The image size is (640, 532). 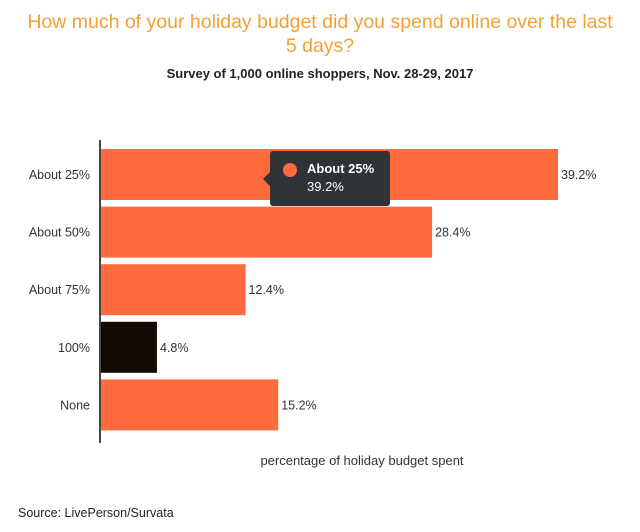 What do you see at coordinates (59, 290) in the screenshot?
I see `category-label: About 75%` at bounding box center [59, 290].